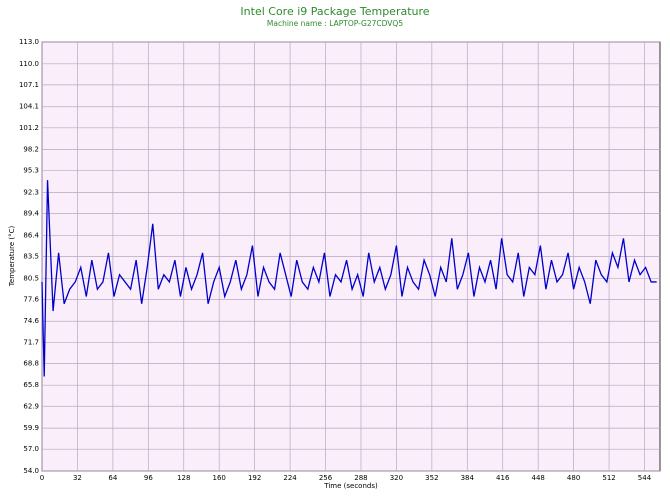  Describe the element at coordinates (31, 299) in the screenshot. I see `y-tick-label: 77.6` at that location.